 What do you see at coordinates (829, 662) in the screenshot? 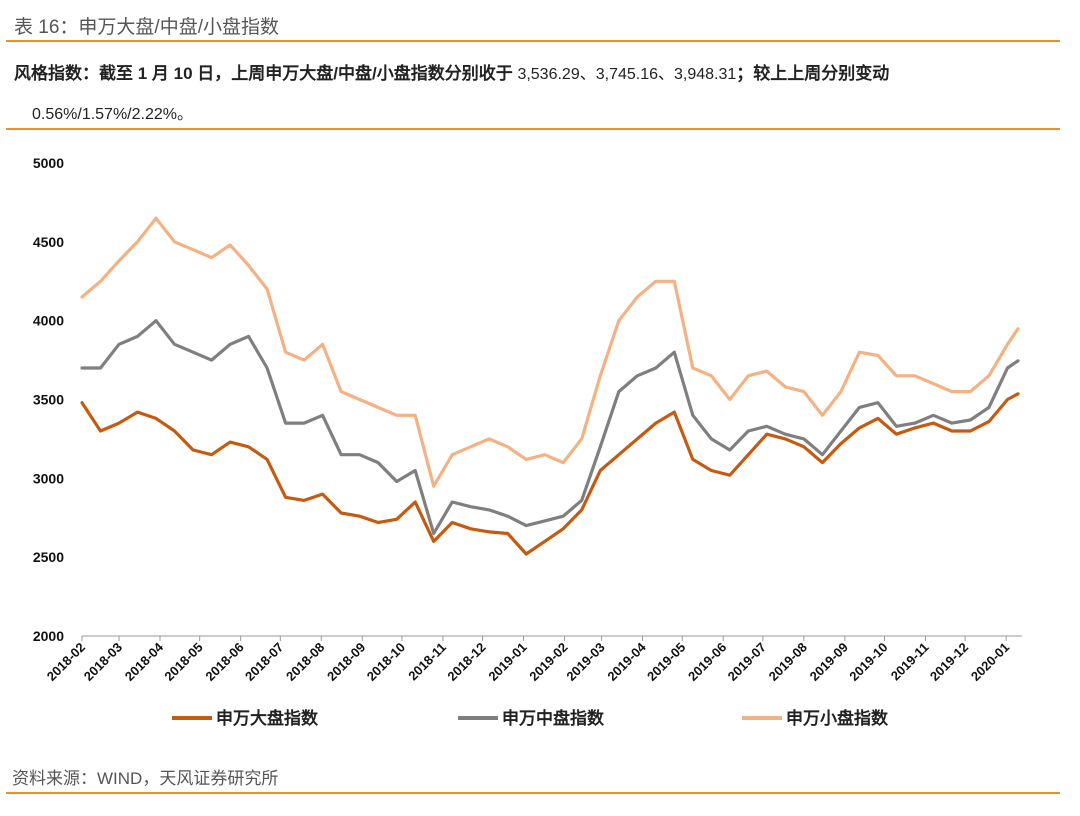
I see `x-tick-label: 2019-09` at bounding box center [829, 662].